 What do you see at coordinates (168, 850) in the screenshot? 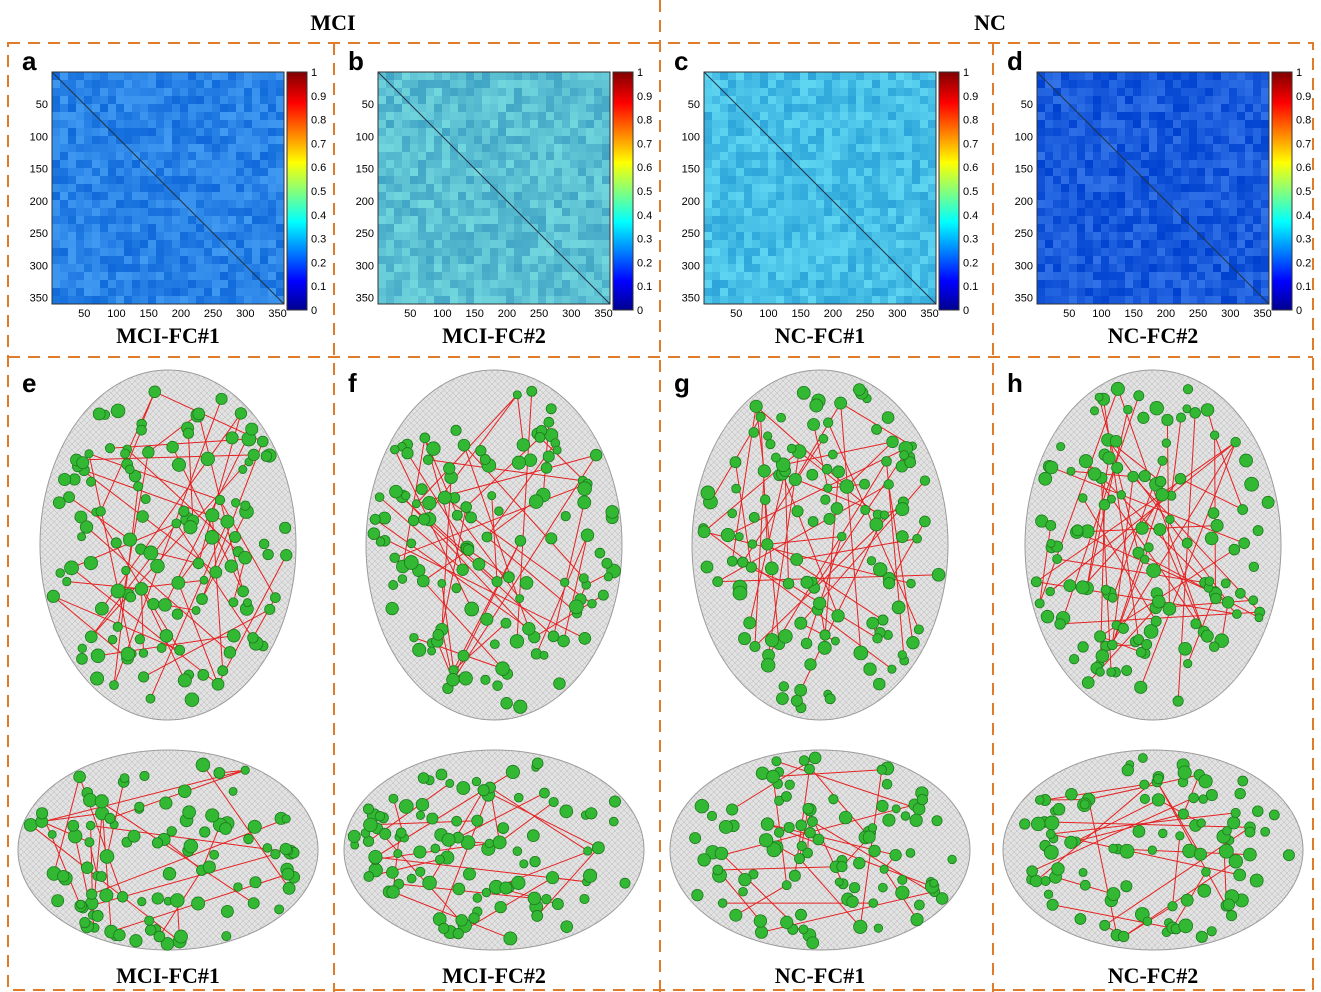
I see `brain` at bounding box center [168, 850].